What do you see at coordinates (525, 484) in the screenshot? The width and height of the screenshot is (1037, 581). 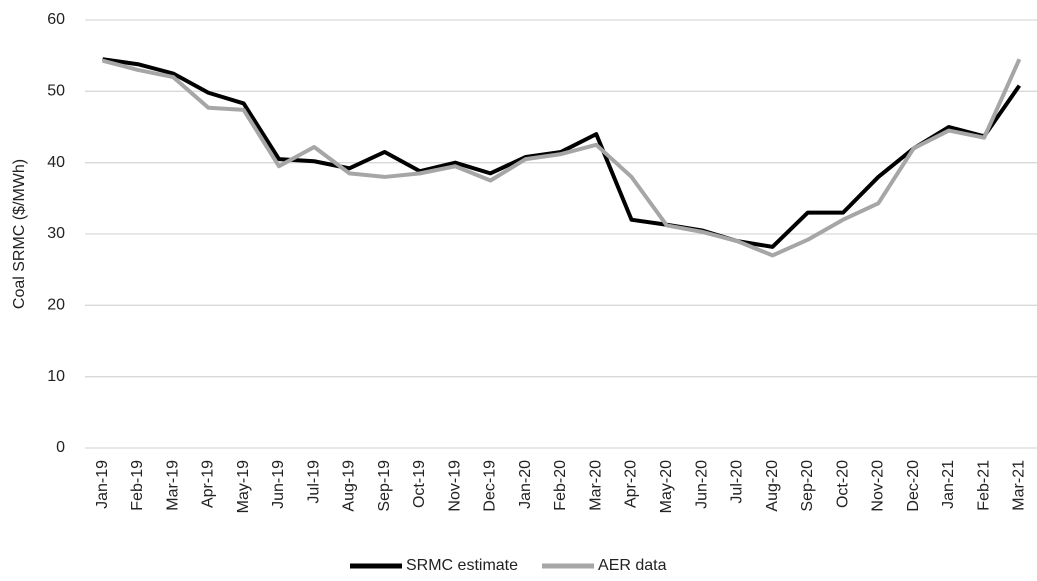 I see `x-tick-label: Jan-20` at bounding box center [525, 484].